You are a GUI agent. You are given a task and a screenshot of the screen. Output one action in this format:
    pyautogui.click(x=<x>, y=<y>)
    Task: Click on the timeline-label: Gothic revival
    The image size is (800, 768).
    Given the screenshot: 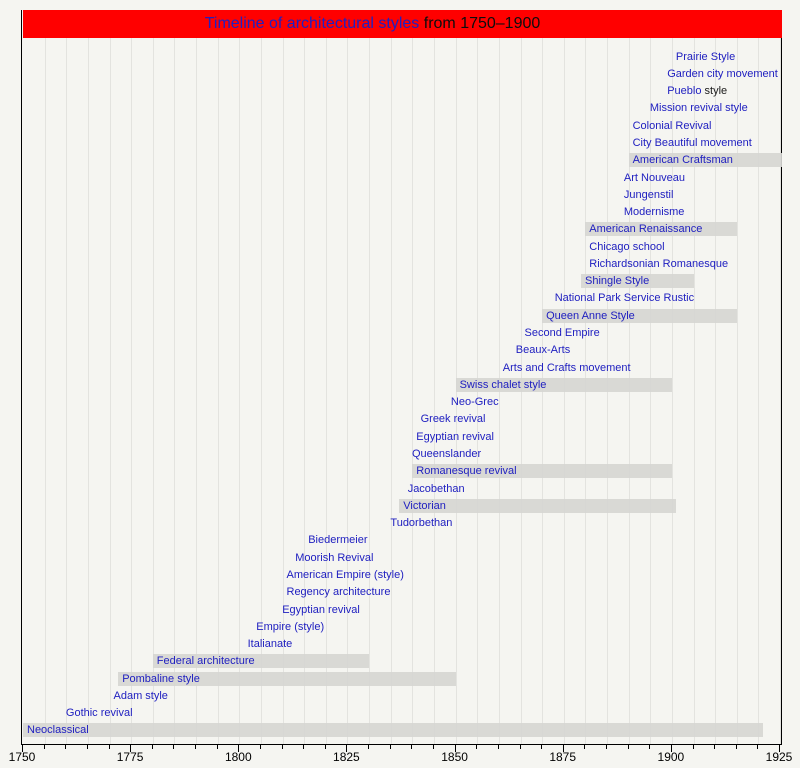 What is the action you would take?
    pyautogui.click(x=99, y=713)
    